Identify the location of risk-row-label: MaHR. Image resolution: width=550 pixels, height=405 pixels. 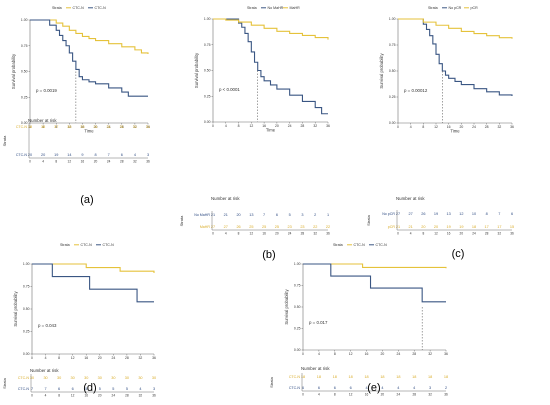
(205, 227).